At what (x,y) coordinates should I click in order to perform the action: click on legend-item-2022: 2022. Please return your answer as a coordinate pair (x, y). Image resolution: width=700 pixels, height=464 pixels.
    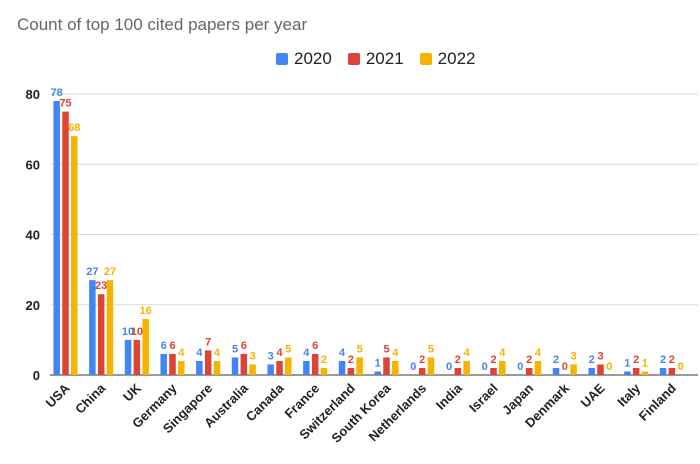
    Looking at the image, I should click on (447, 59).